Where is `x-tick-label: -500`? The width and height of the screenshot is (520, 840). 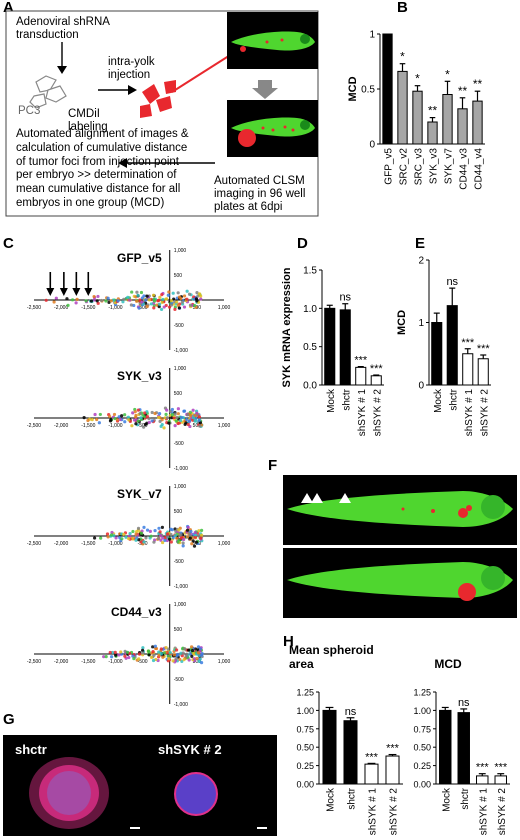 x-tick-label: -500 is located at coordinates (143, 662).